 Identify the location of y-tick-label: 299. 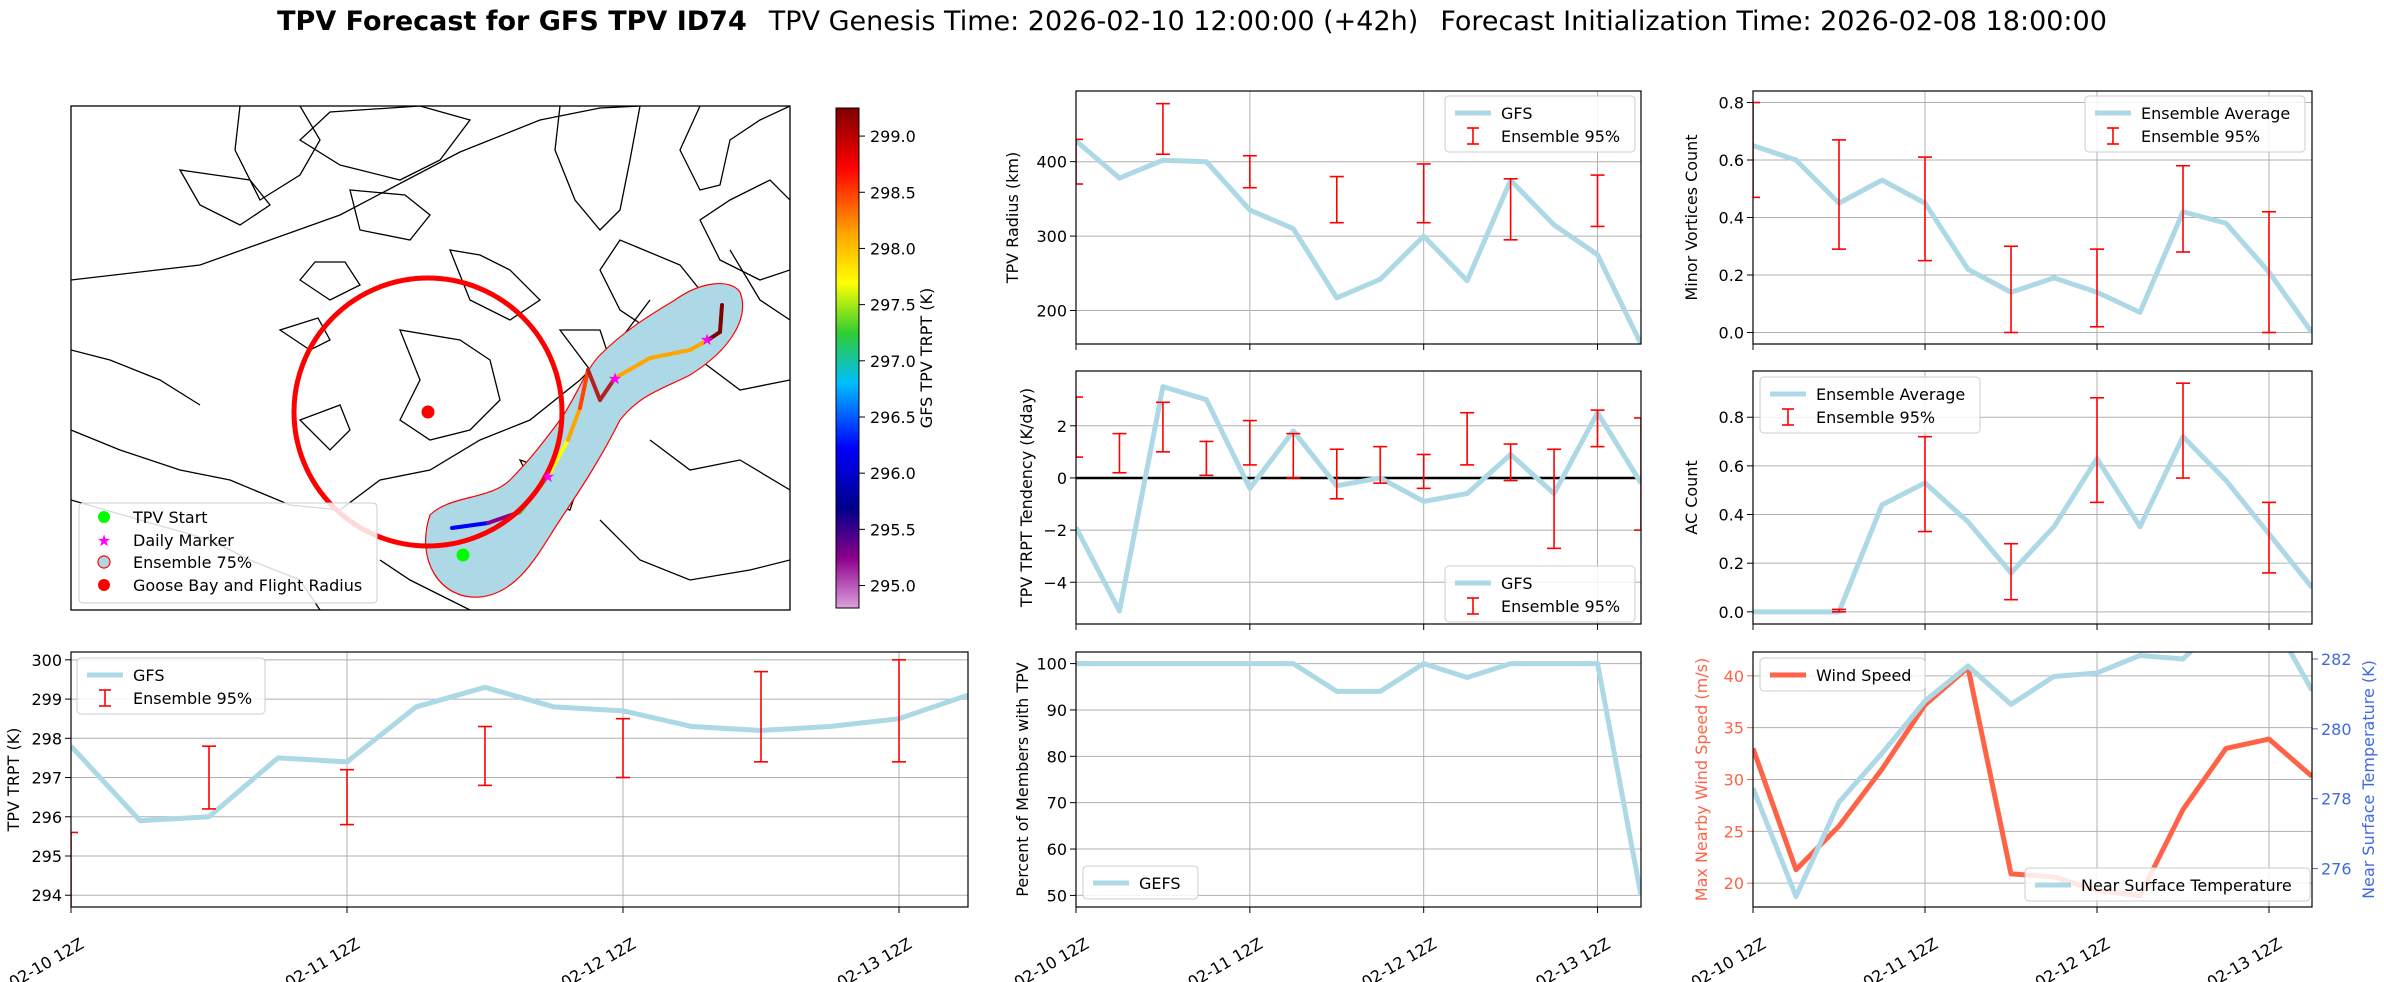
(46, 699).